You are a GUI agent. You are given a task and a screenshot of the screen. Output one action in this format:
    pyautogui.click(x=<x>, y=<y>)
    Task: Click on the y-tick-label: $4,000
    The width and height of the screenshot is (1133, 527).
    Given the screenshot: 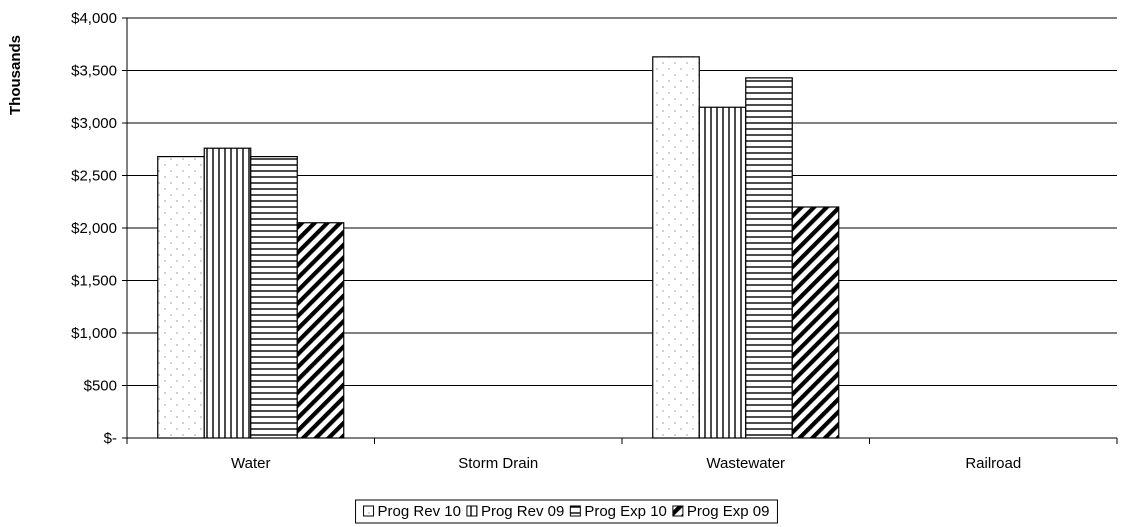 What is the action you would take?
    pyautogui.click(x=94, y=18)
    